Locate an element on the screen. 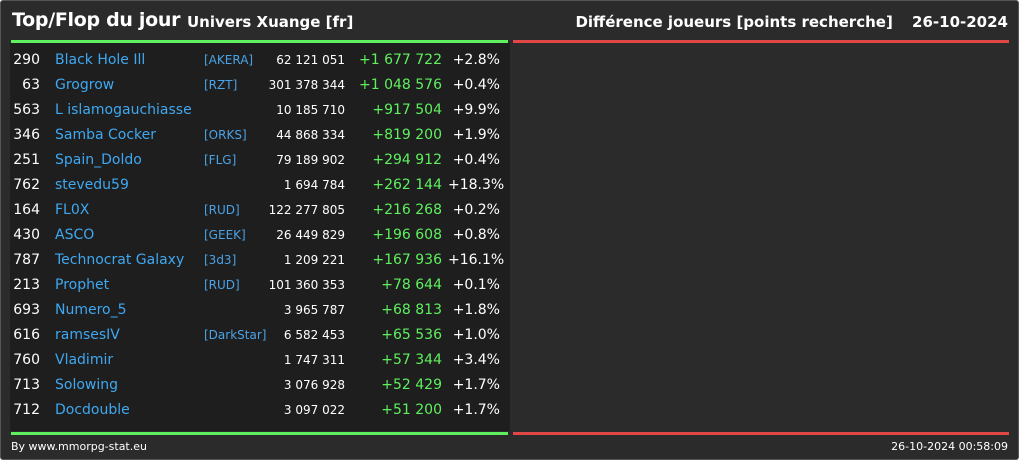  points-difference: +262 144 is located at coordinates (407, 185).